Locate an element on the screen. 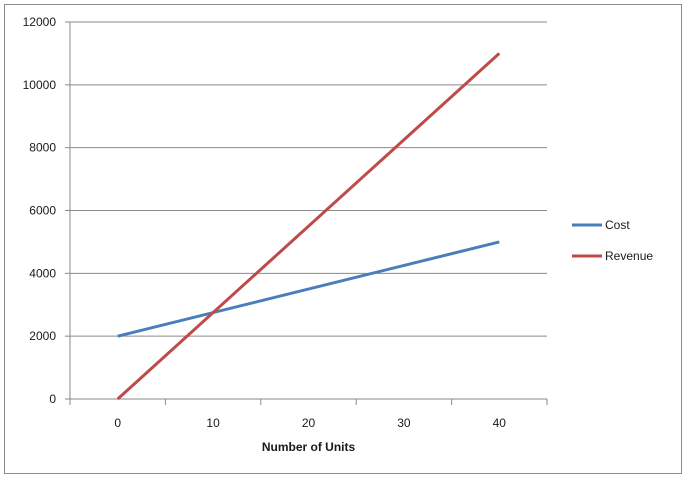 The width and height of the screenshot is (688, 479). y-tick-label: 12000 is located at coordinates (40, 22).